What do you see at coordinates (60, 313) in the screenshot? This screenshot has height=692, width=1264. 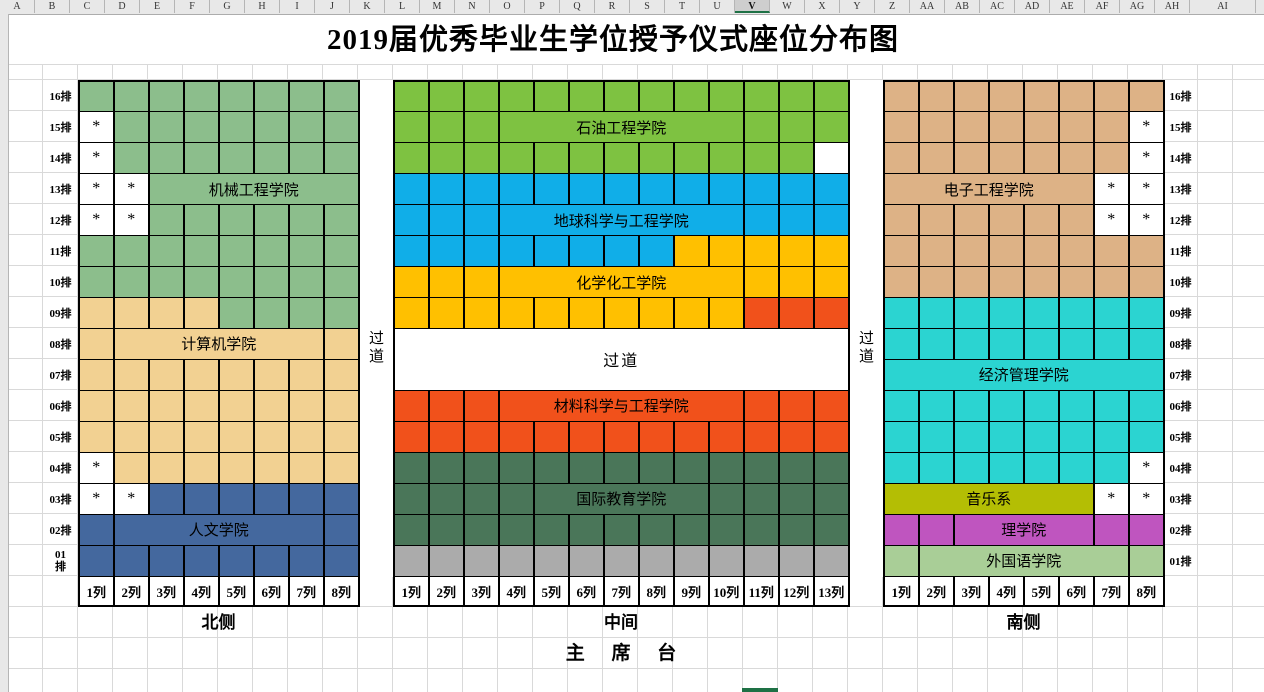 I see `row-label-left: 09排` at bounding box center [60, 313].